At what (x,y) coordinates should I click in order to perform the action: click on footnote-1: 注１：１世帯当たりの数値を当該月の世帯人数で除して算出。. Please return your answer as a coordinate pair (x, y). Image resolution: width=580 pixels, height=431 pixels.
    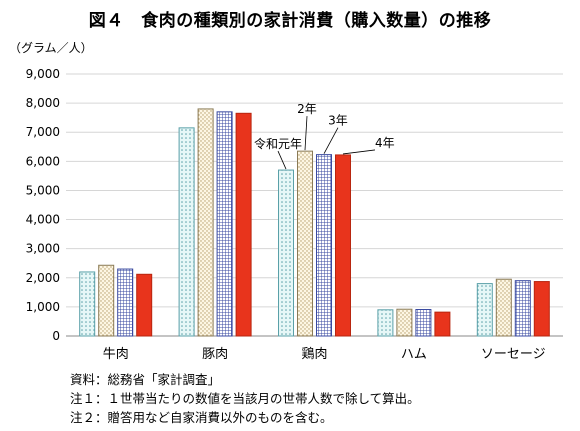
    Looking at the image, I should click on (245, 398).